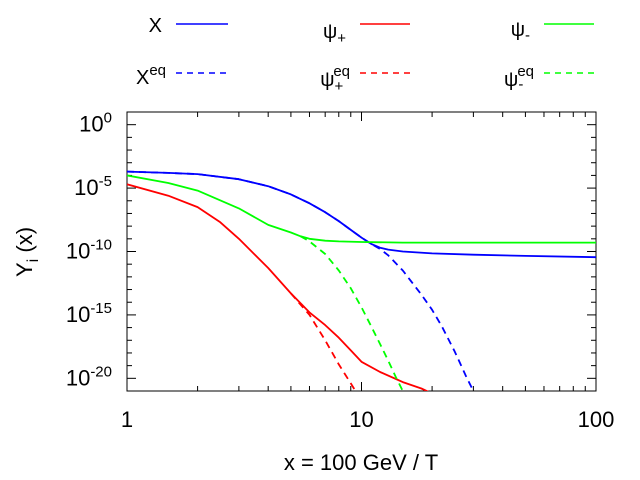 The image size is (640, 480). I want to click on series-line-x, so click(361, 214).